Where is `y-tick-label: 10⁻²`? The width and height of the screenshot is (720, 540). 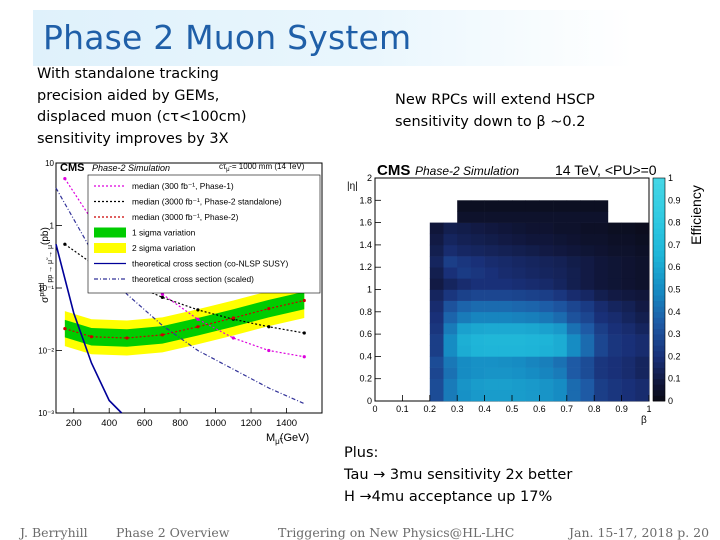
y-tick-label: 10⁻² is located at coordinates (46, 351).